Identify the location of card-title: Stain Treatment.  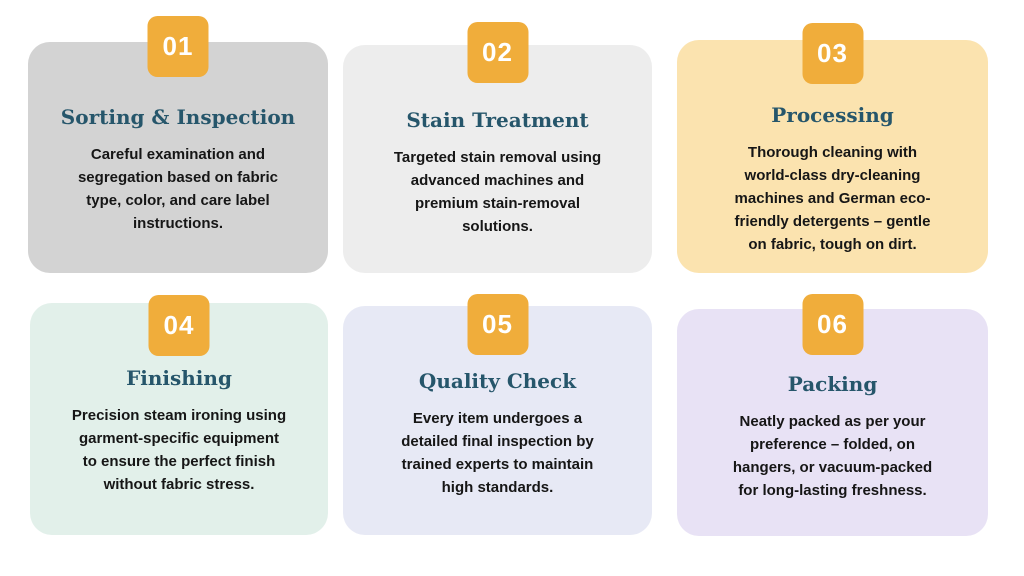
(497, 120).